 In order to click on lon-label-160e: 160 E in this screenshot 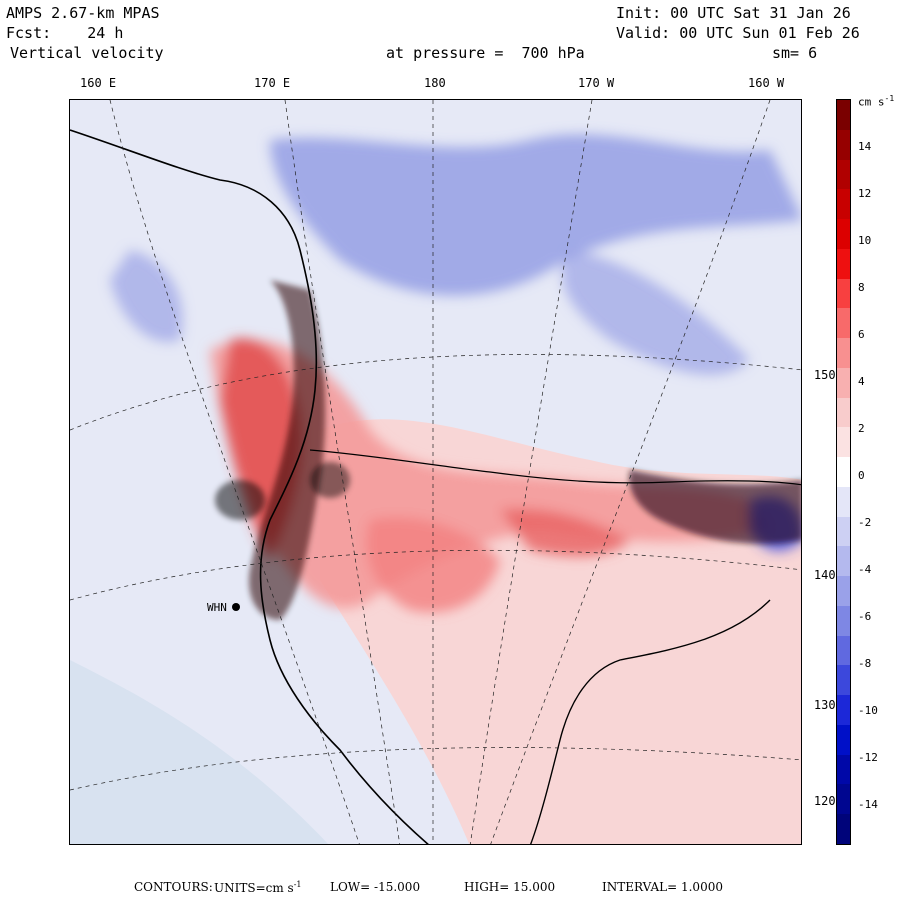, I will do `click(98, 83)`.